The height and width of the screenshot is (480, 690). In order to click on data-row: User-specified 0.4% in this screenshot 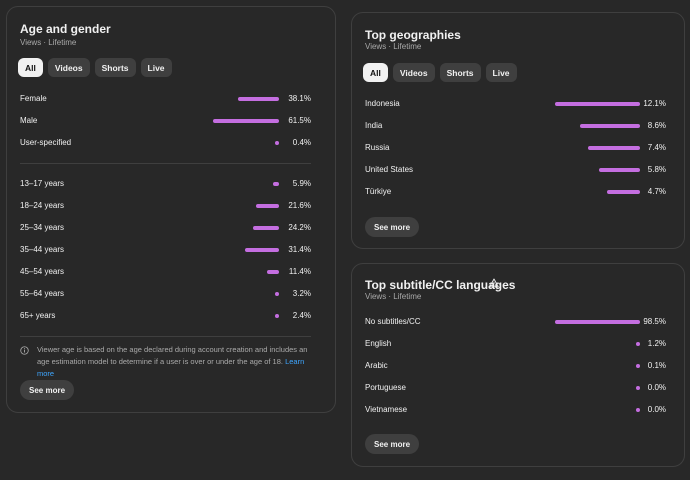, I will do `click(171, 143)`.